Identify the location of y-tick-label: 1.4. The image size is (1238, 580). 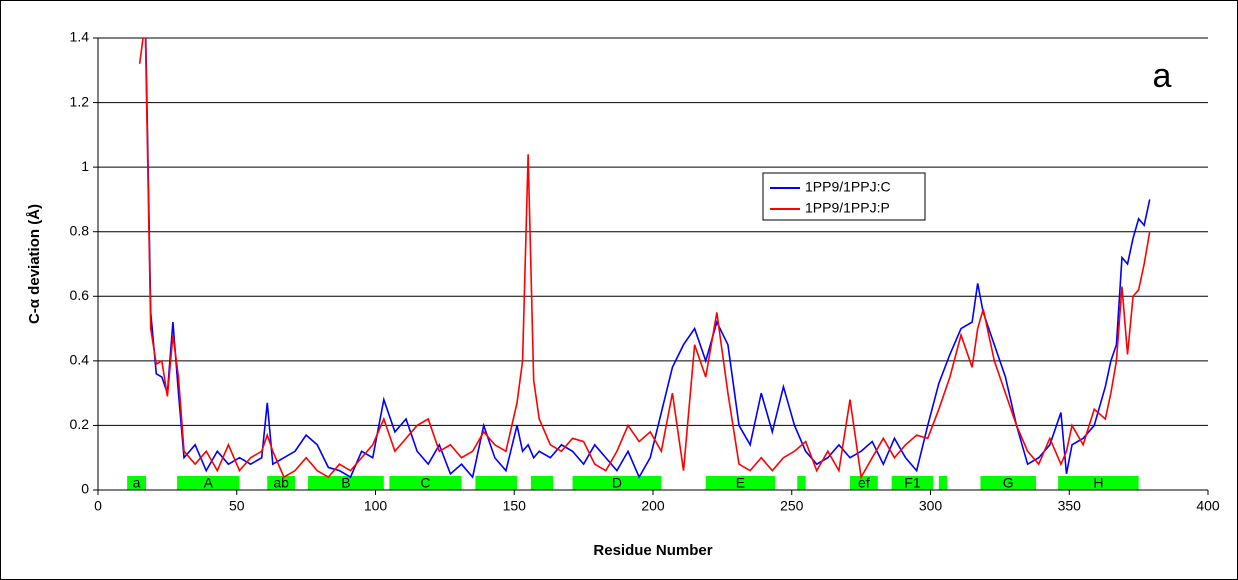
(80, 37).